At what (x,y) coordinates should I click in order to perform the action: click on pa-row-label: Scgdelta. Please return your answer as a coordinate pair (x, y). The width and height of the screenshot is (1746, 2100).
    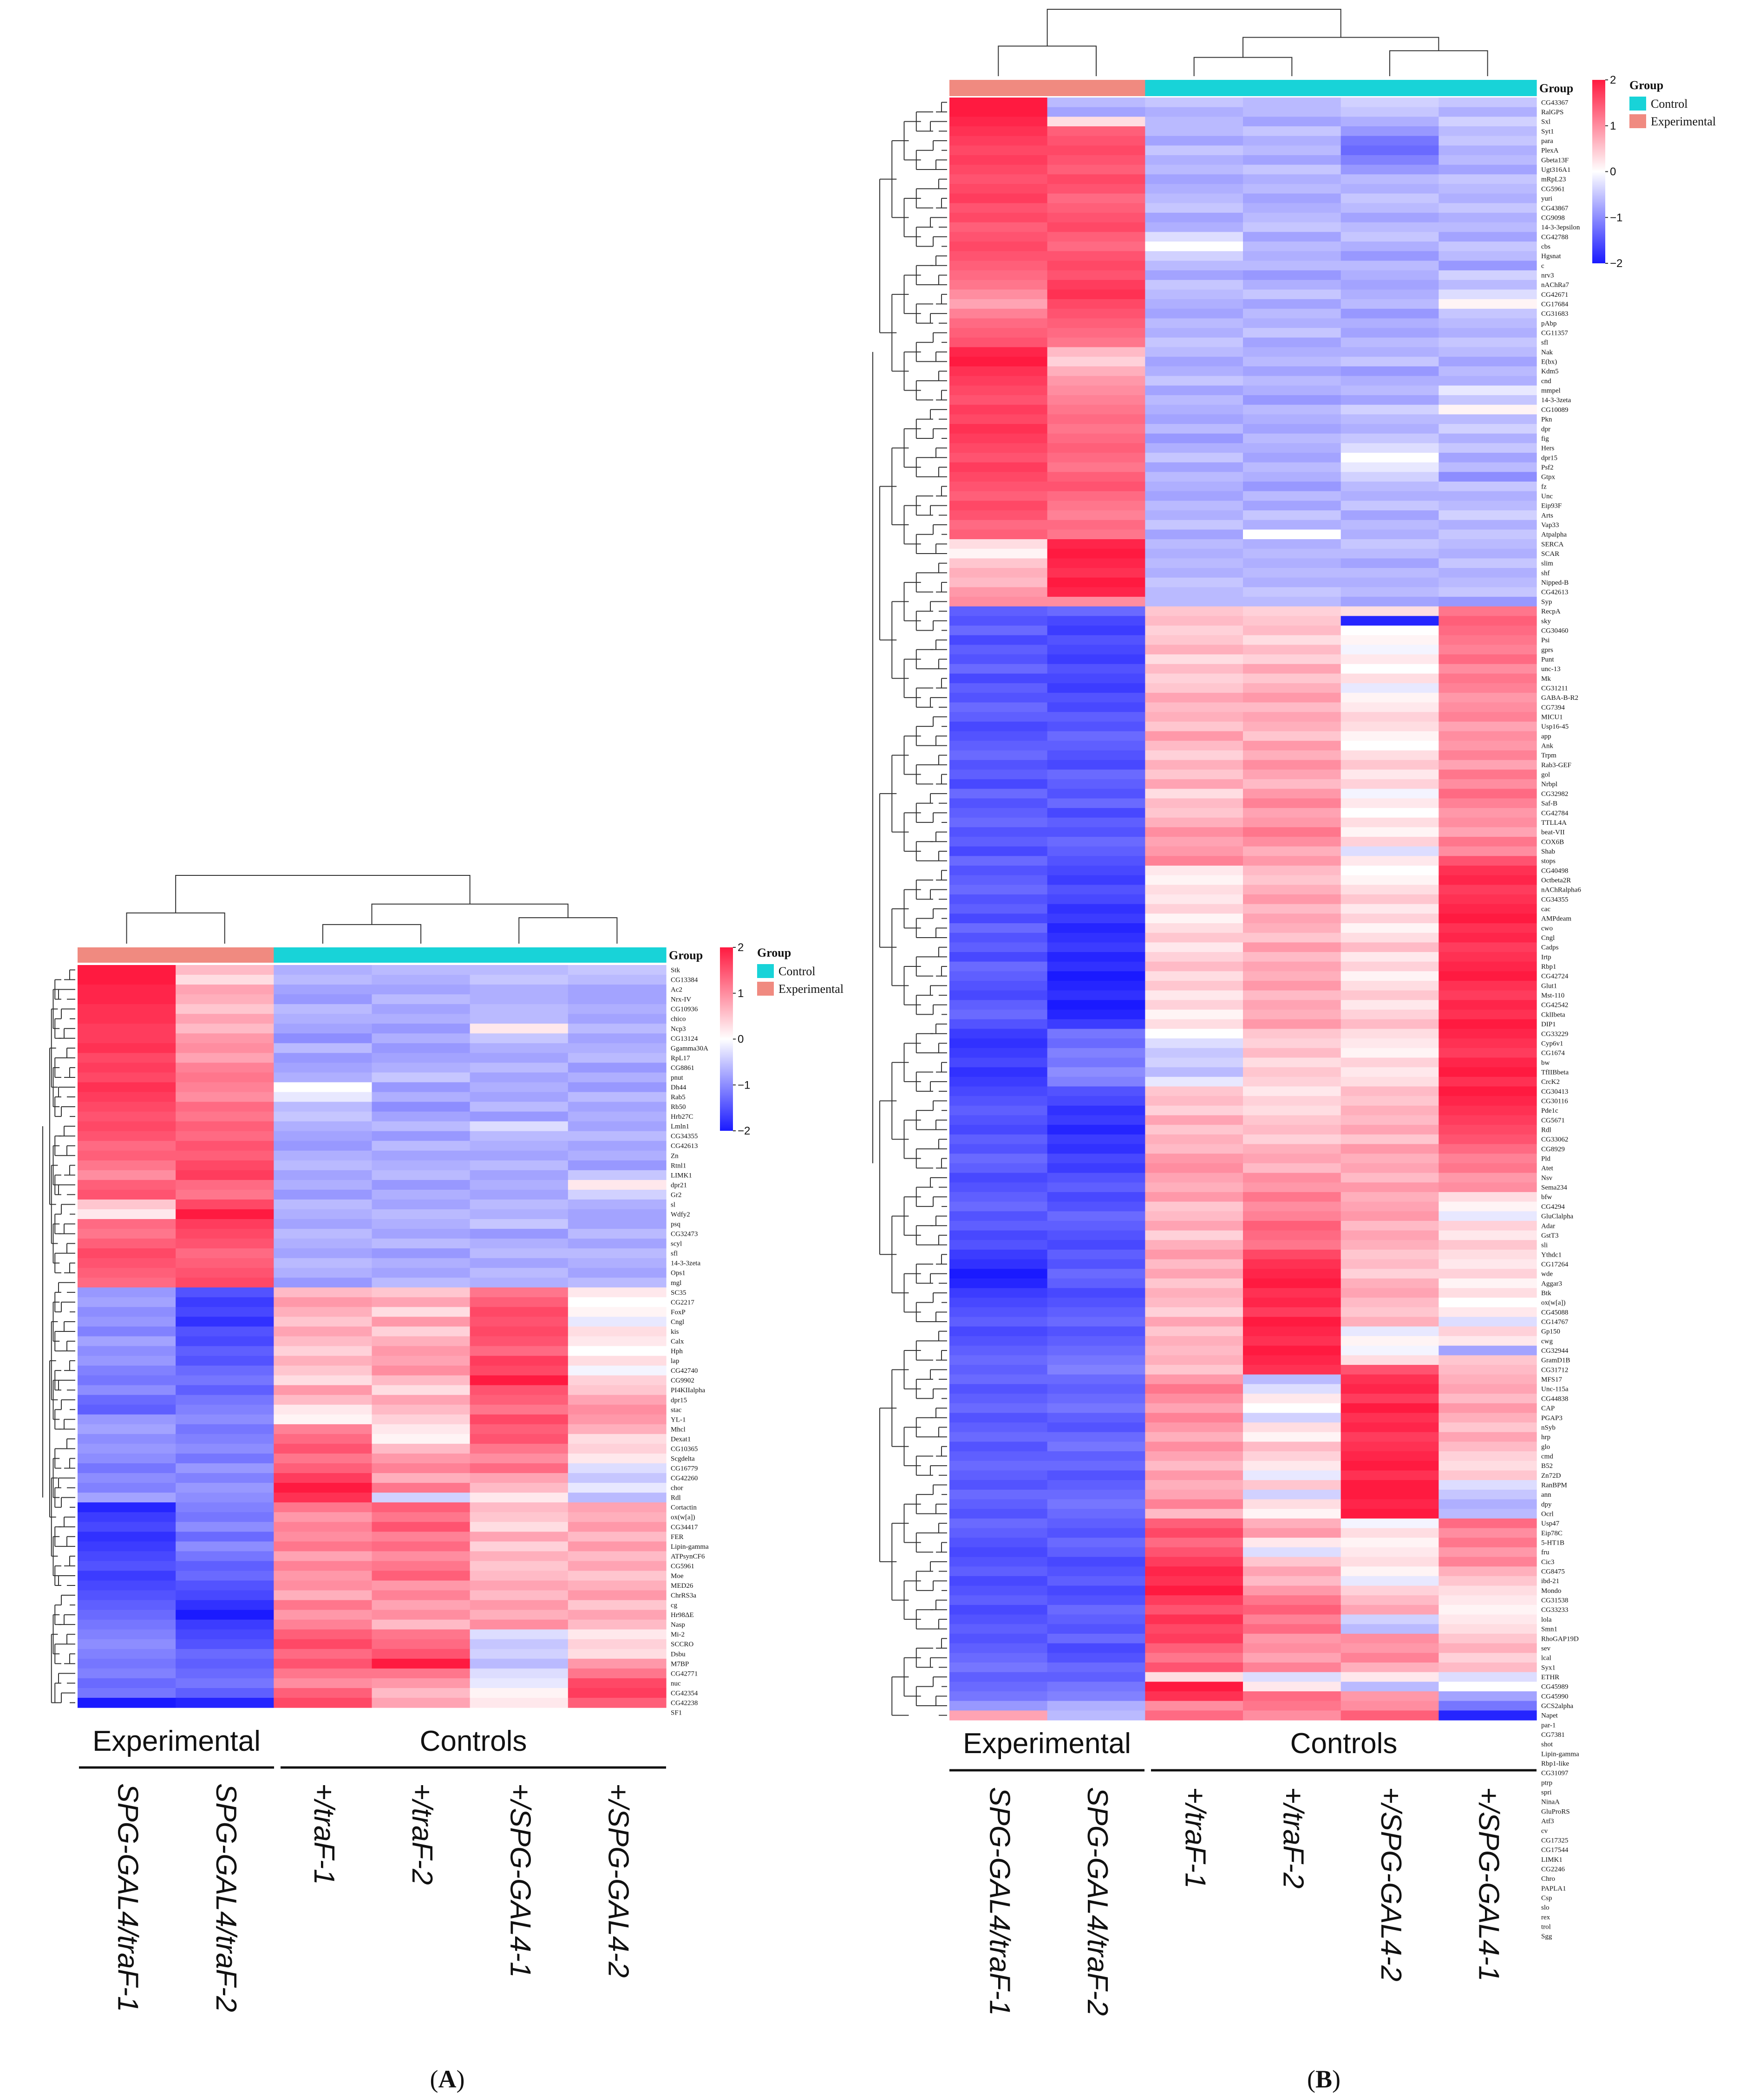
    Looking at the image, I should click on (683, 1458).